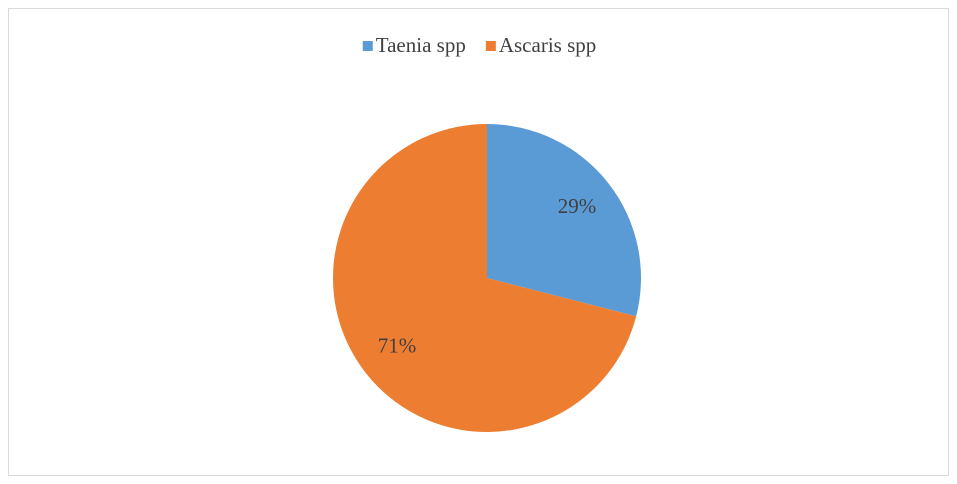 The width and height of the screenshot is (957, 484). Describe the element at coordinates (421, 45) in the screenshot. I see `legend-label: Taenia spp` at that location.